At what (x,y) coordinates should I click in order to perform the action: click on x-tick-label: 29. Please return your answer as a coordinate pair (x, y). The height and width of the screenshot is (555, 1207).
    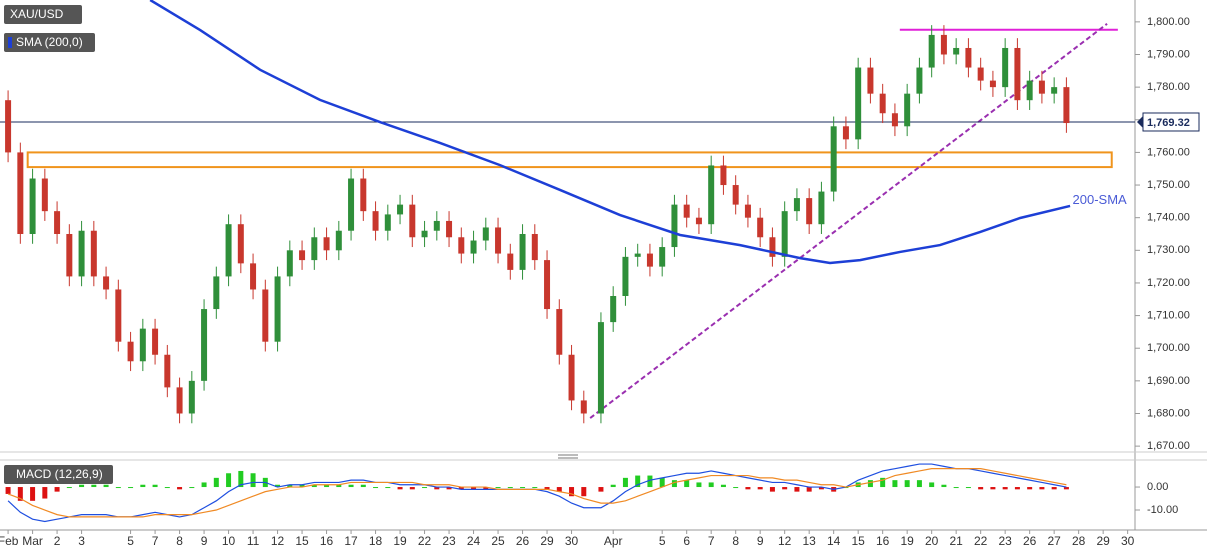
    Looking at the image, I should click on (1103, 541).